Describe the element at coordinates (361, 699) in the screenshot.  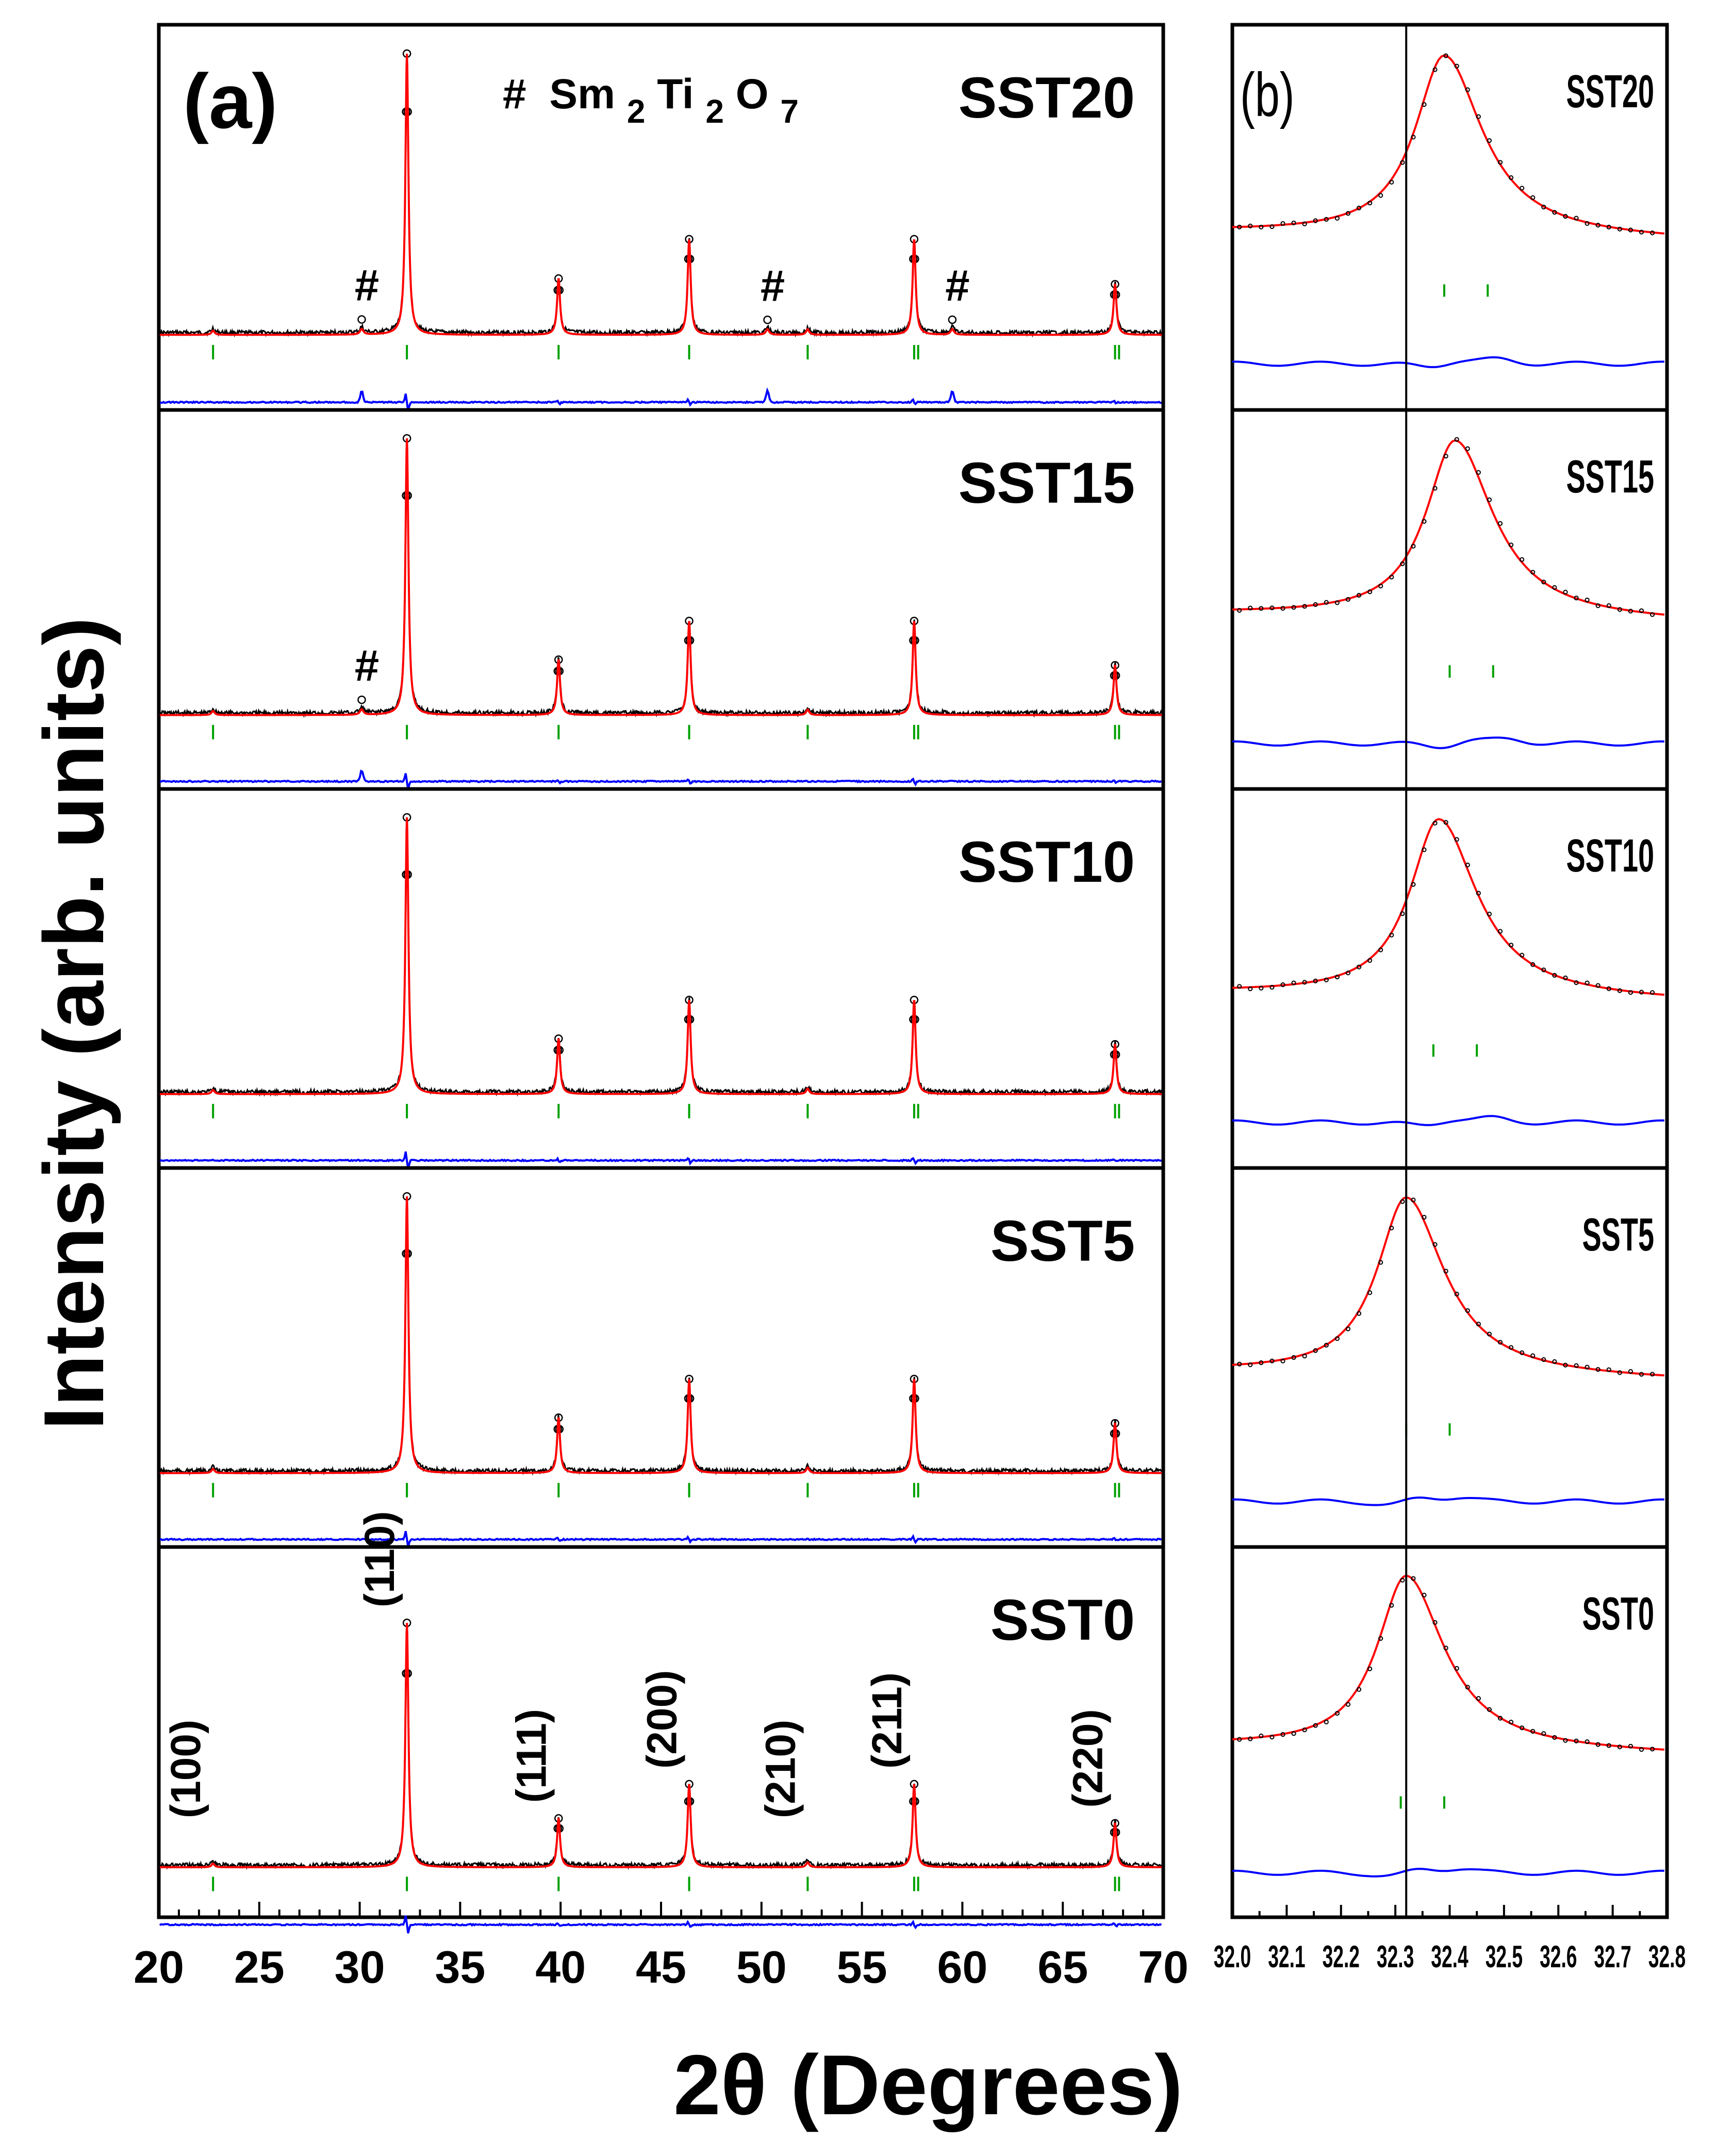
I see `impurity-point` at that location.